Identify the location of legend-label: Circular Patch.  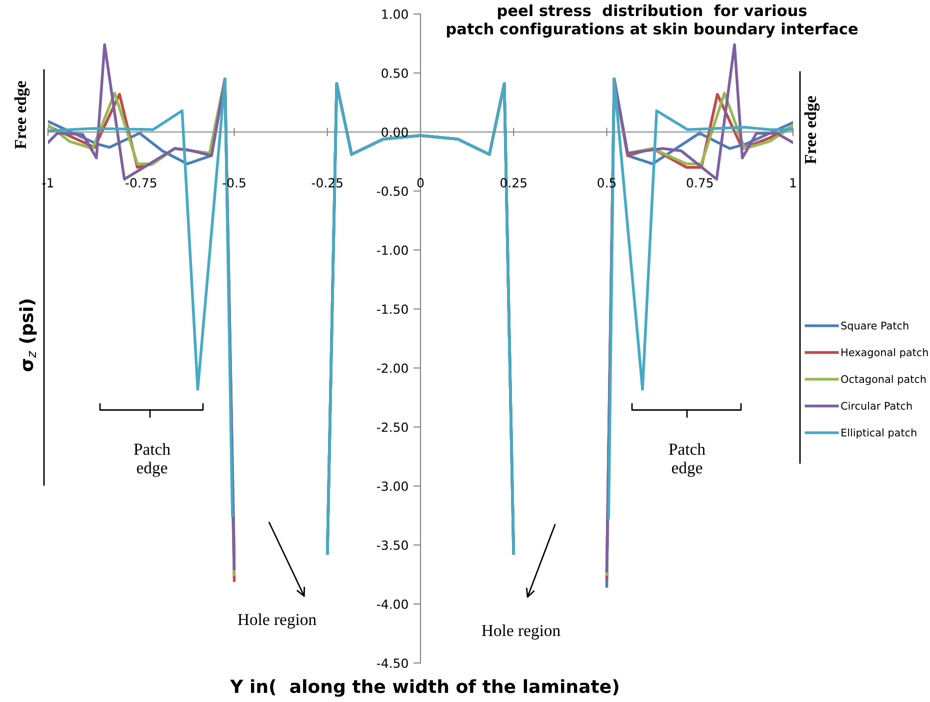
(876, 406).